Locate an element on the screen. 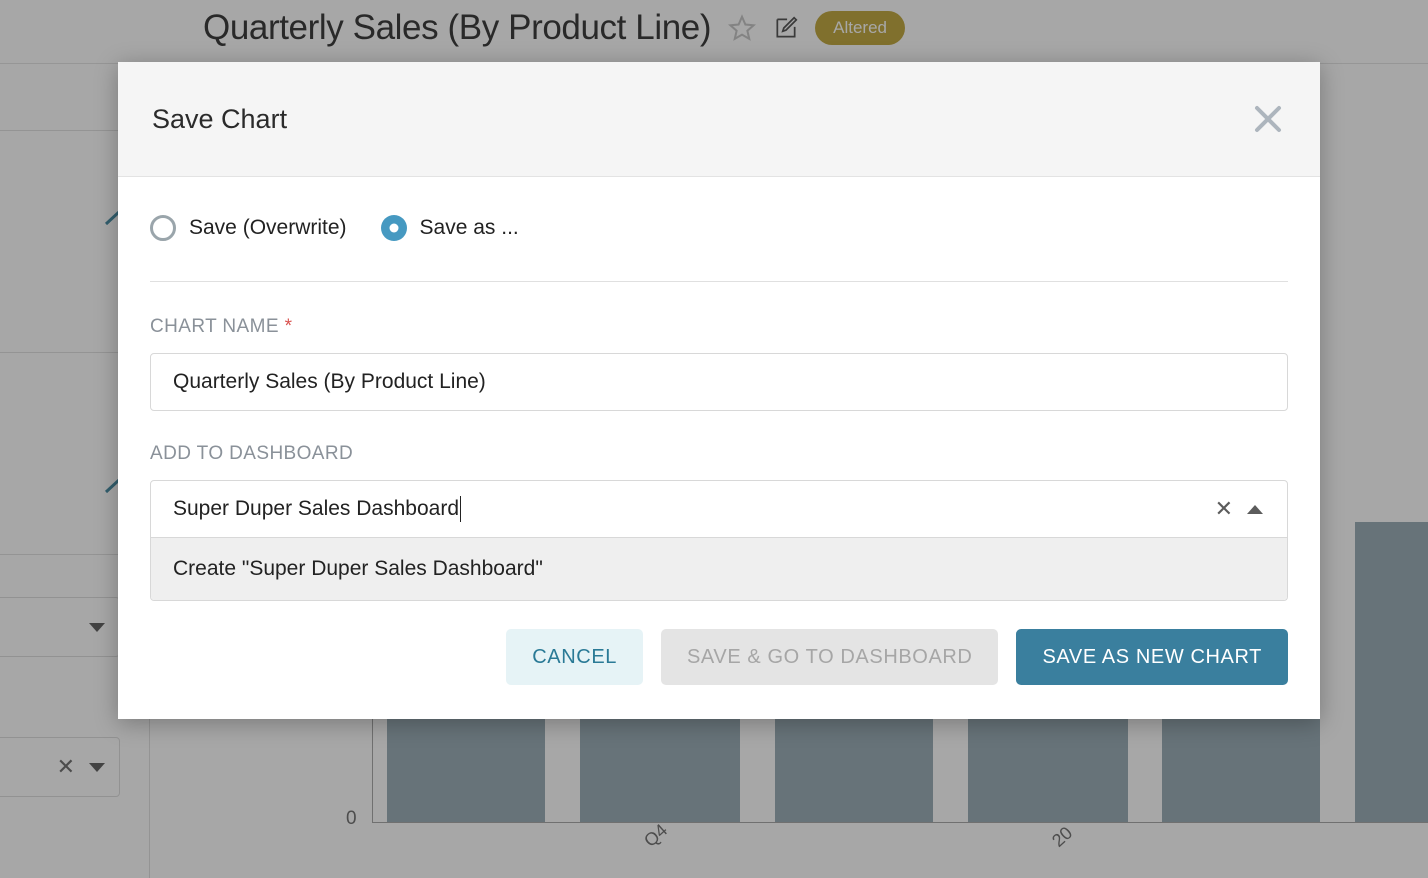 The height and width of the screenshot is (878, 1428). chart-y-tick-0: 0 is located at coordinates (351, 818).